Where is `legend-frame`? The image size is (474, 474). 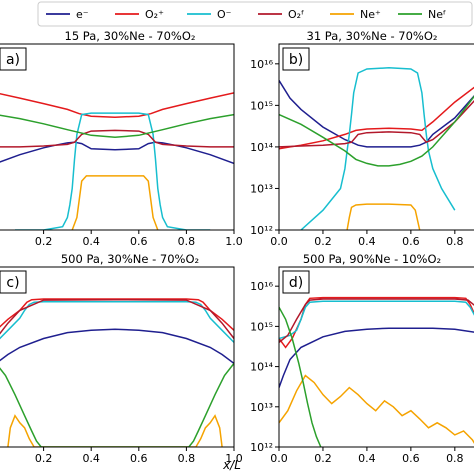
legend-frame is located at coordinates (255, 14).